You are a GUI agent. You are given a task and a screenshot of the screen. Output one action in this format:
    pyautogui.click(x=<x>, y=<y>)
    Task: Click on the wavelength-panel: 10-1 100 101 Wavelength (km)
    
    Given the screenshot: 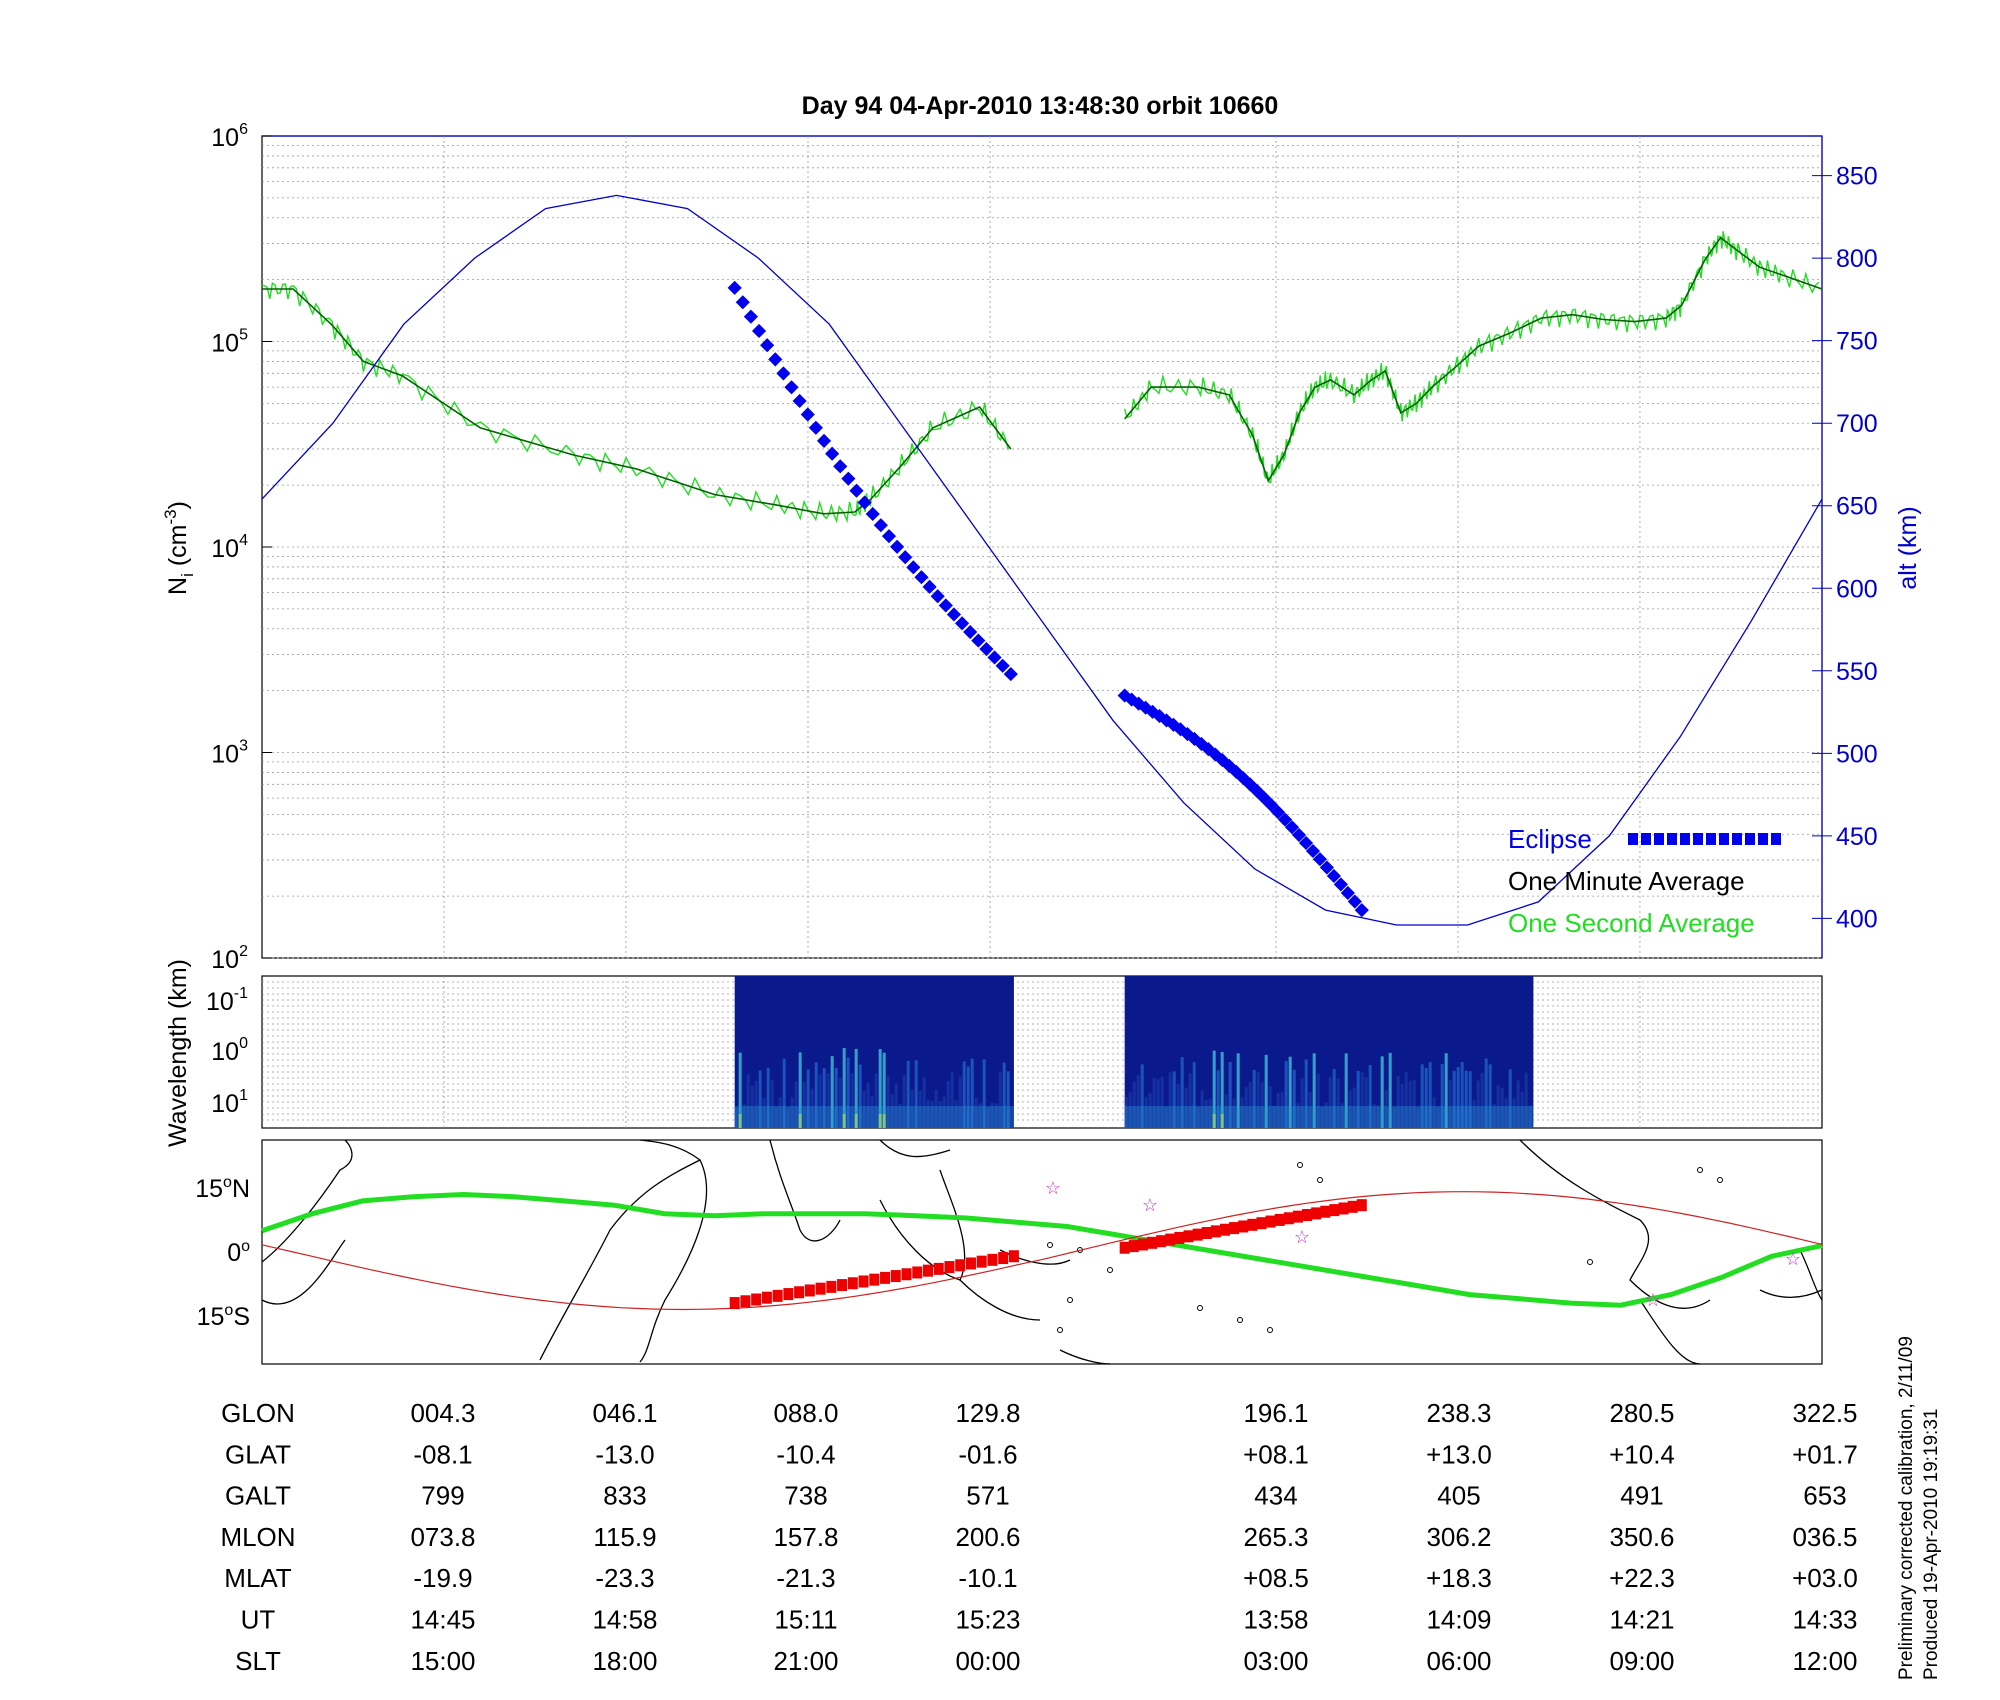 What is the action you would take?
    pyautogui.click(x=993, y=1053)
    